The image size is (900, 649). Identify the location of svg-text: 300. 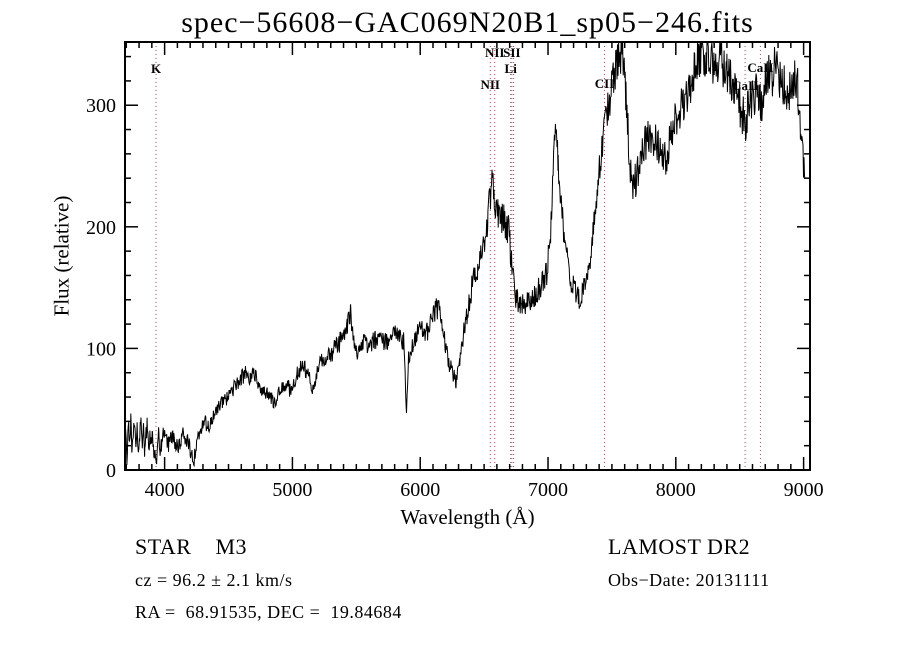
(101, 106).